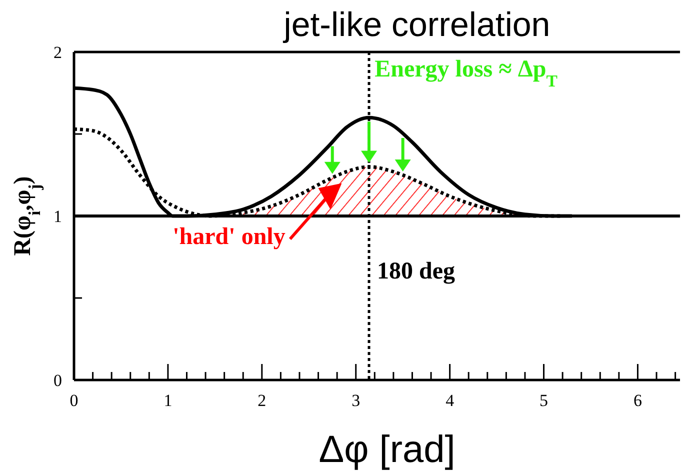 The width and height of the screenshot is (682, 475). I want to click on x-tick-label: 1, so click(168, 400).